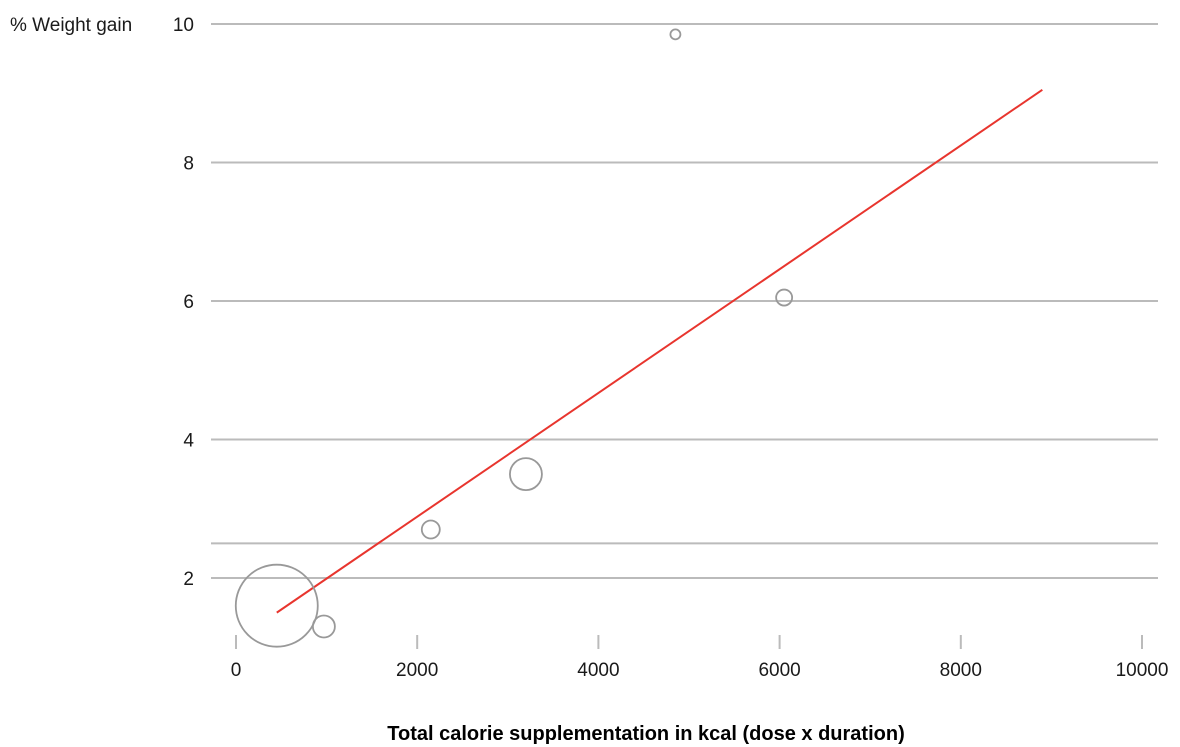  What do you see at coordinates (188, 302) in the screenshot?
I see `y-tick-label: 6` at bounding box center [188, 302].